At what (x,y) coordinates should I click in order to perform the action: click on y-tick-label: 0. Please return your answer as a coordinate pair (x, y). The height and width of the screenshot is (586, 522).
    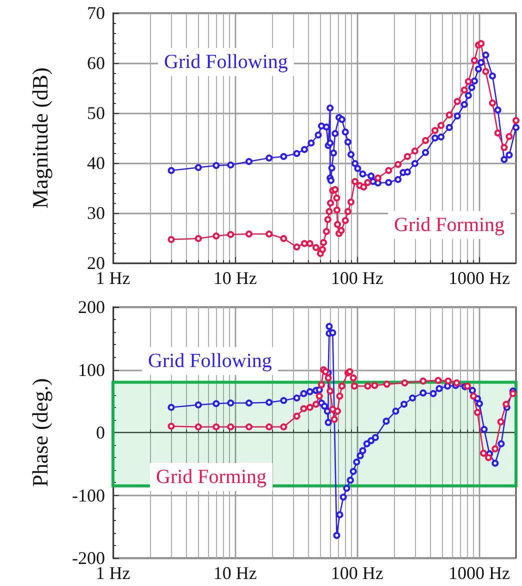
    Looking at the image, I should click on (100, 432).